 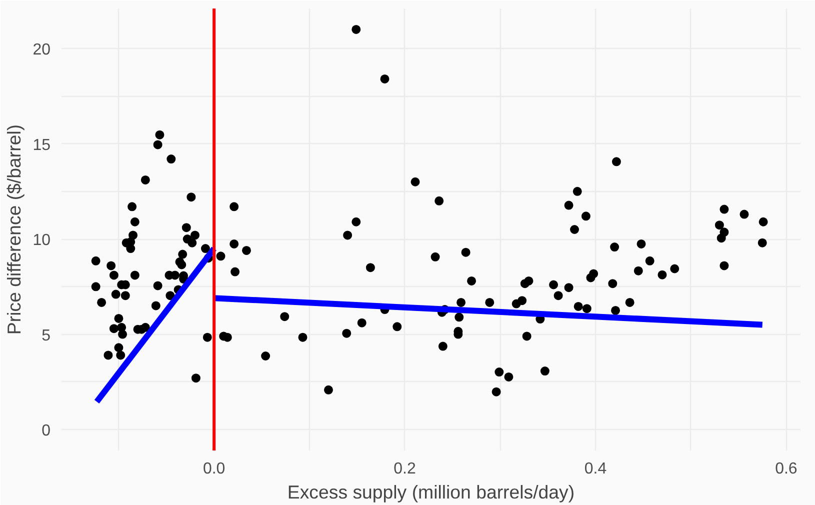 What do you see at coordinates (41, 50) in the screenshot?
I see `y-tick-label: 20` at bounding box center [41, 50].